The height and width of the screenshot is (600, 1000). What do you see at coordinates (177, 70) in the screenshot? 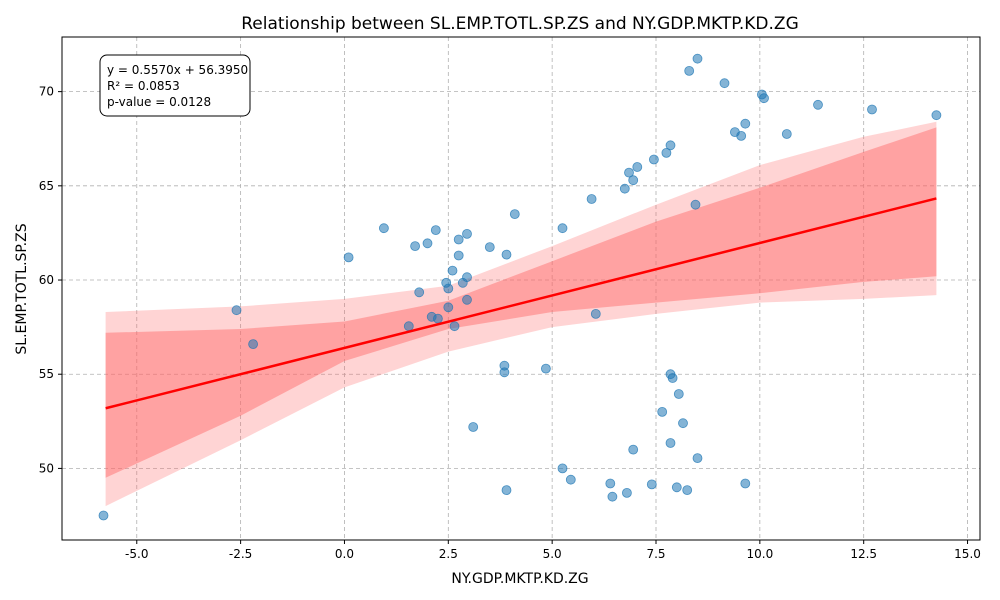
I see `stats-equation: y = 0.5570x + 56.3950` at bounding box center [177, 70].